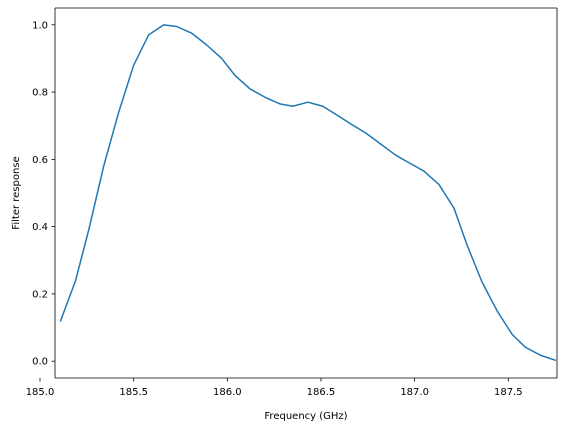 The image size is (567, 432). Describe the element at coordinates (40, 362) in the screenshot. I see `y-tick-label: 0.0` at that location.